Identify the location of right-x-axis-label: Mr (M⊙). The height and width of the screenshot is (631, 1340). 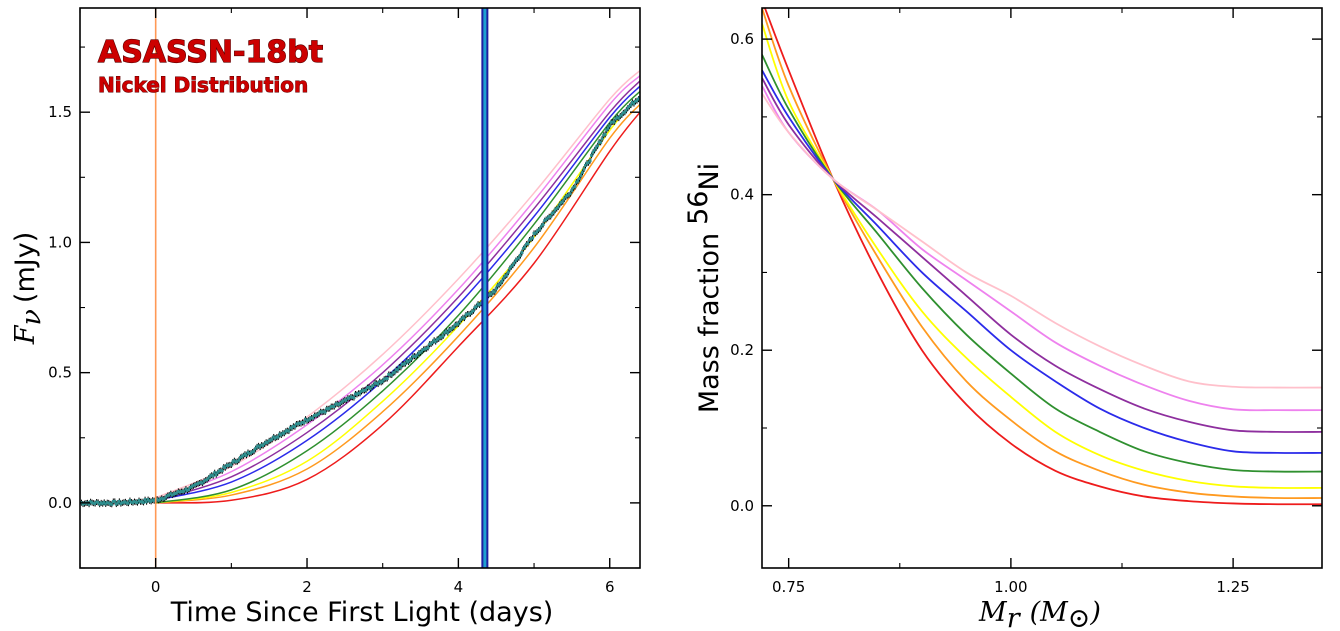
(1039, 614).